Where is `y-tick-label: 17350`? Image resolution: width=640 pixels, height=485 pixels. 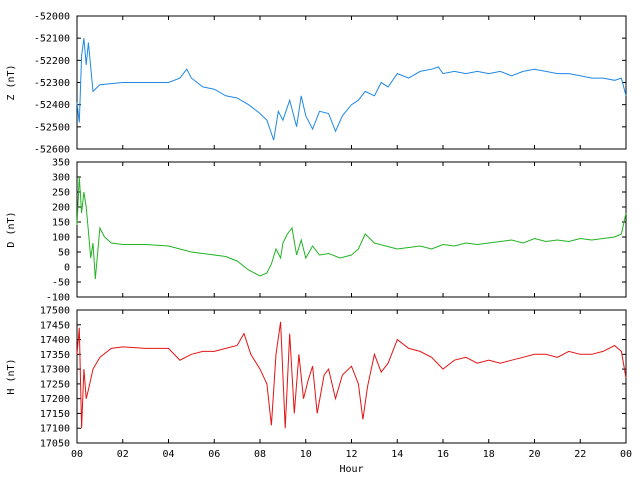
y-tick-label: 17350 is located at coordinates (55, 355).